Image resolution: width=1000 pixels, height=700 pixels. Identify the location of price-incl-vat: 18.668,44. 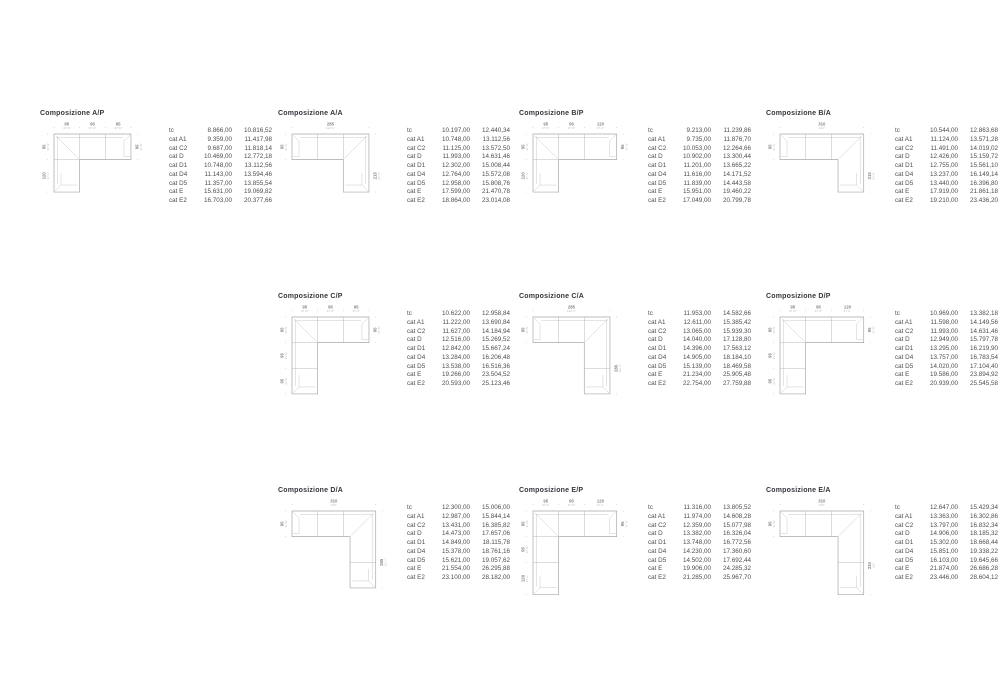
(983, 542).